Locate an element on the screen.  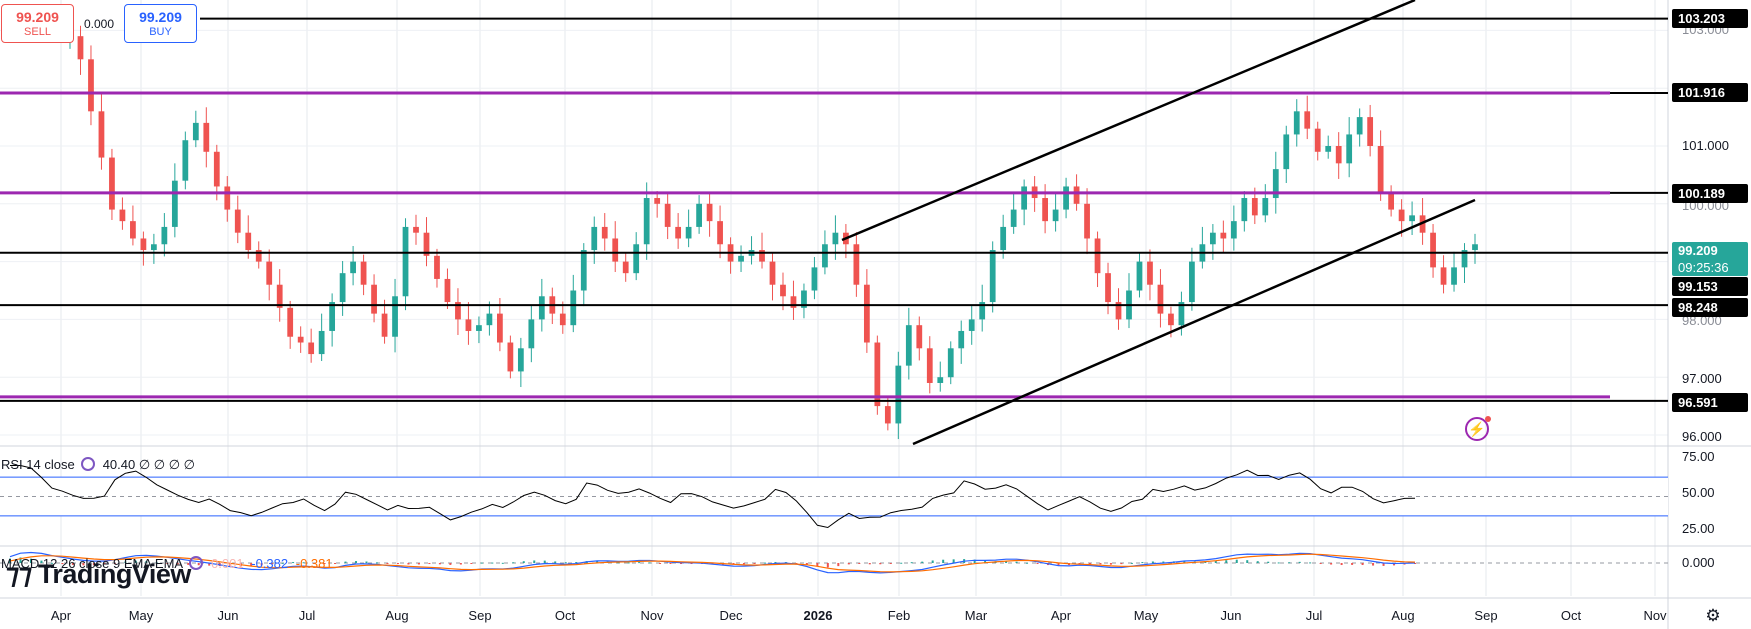
lightning-icon: ⚡ is located at coordinates (1477, 429).